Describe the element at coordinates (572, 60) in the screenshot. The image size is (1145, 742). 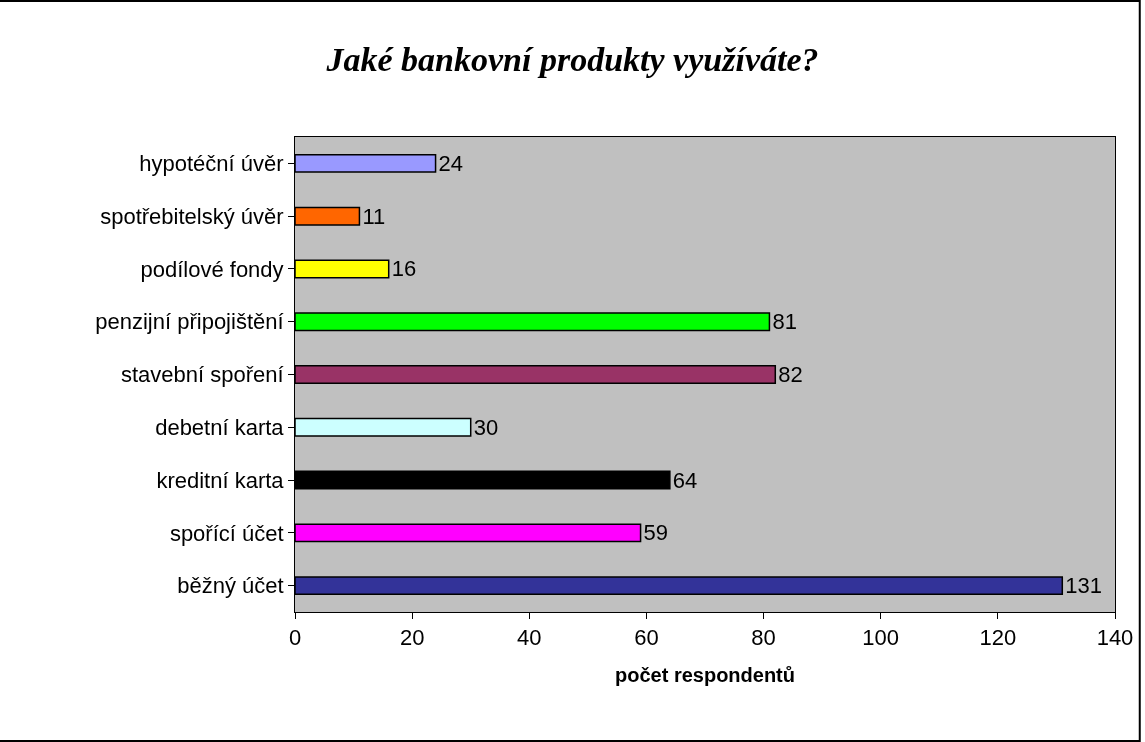
I see `chart-title: Jaké bankovní produkty využíváte?` at that location.